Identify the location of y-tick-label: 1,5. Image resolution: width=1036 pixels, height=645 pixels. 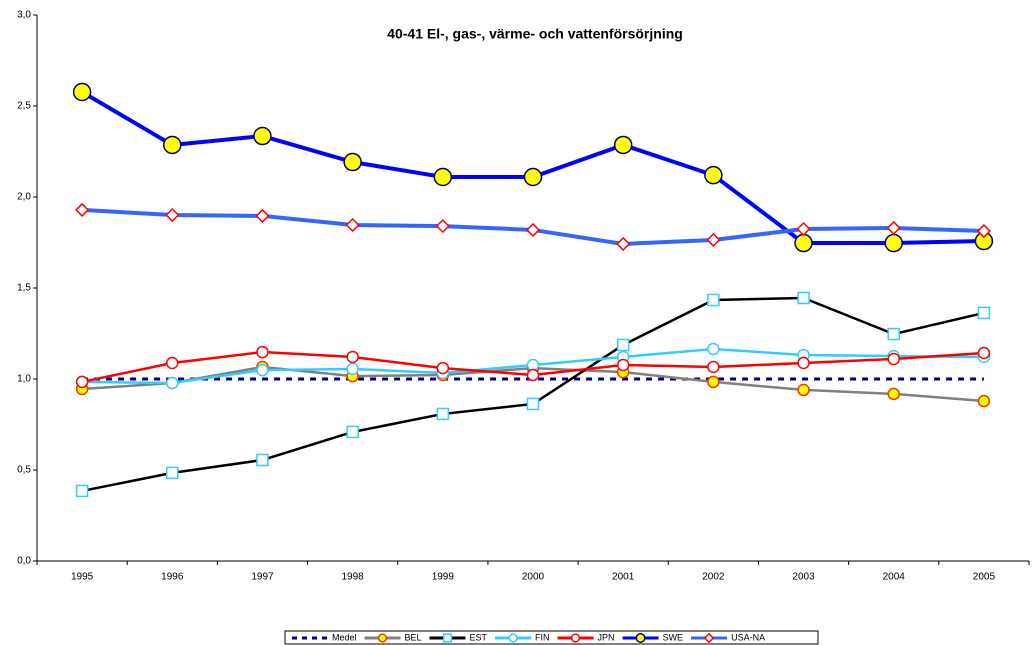
(24, 288).